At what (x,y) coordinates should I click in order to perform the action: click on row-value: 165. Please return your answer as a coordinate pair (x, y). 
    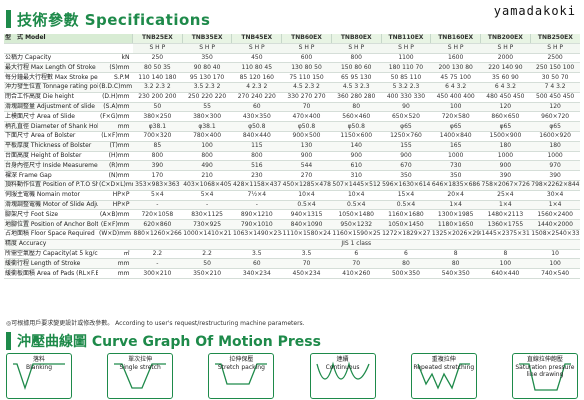
    Looking at the image, I should click on (455, 146).